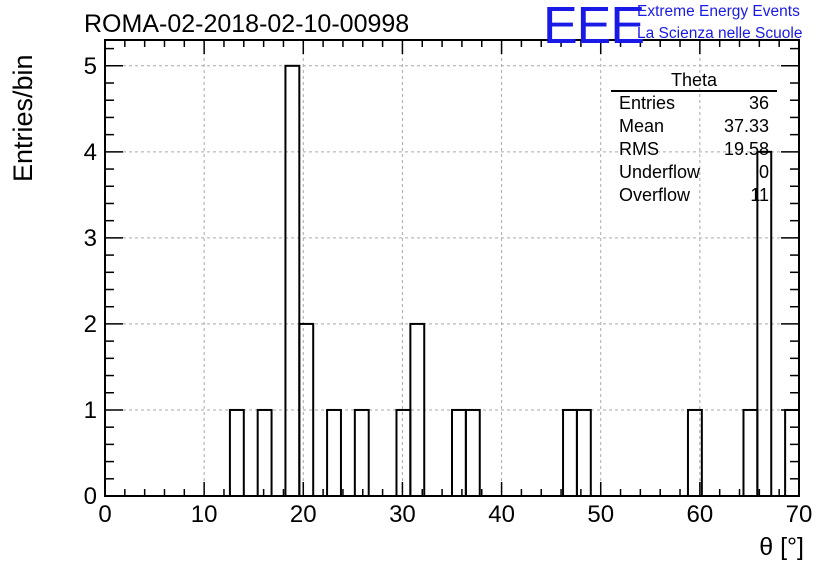 Image resolution: width=836 pixels, height=572 pixels. I want to click on x-tick-label: 20, so click(303, 514).